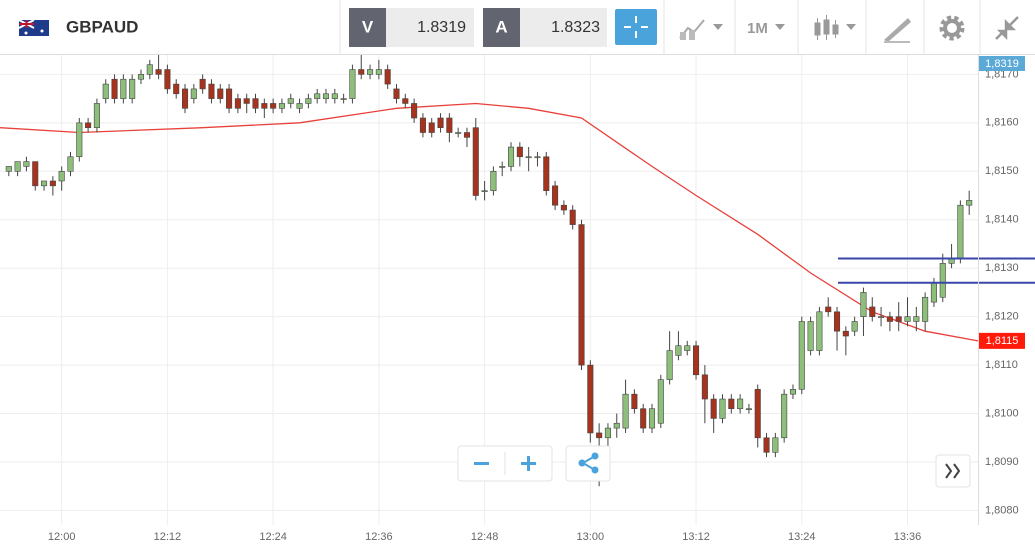 The image size is (1035, 556). What do you see at coordinates (1002, 413) in the screenshot?
I see `y-tick-label: 1,8100` at bounding box center [1002, 413].